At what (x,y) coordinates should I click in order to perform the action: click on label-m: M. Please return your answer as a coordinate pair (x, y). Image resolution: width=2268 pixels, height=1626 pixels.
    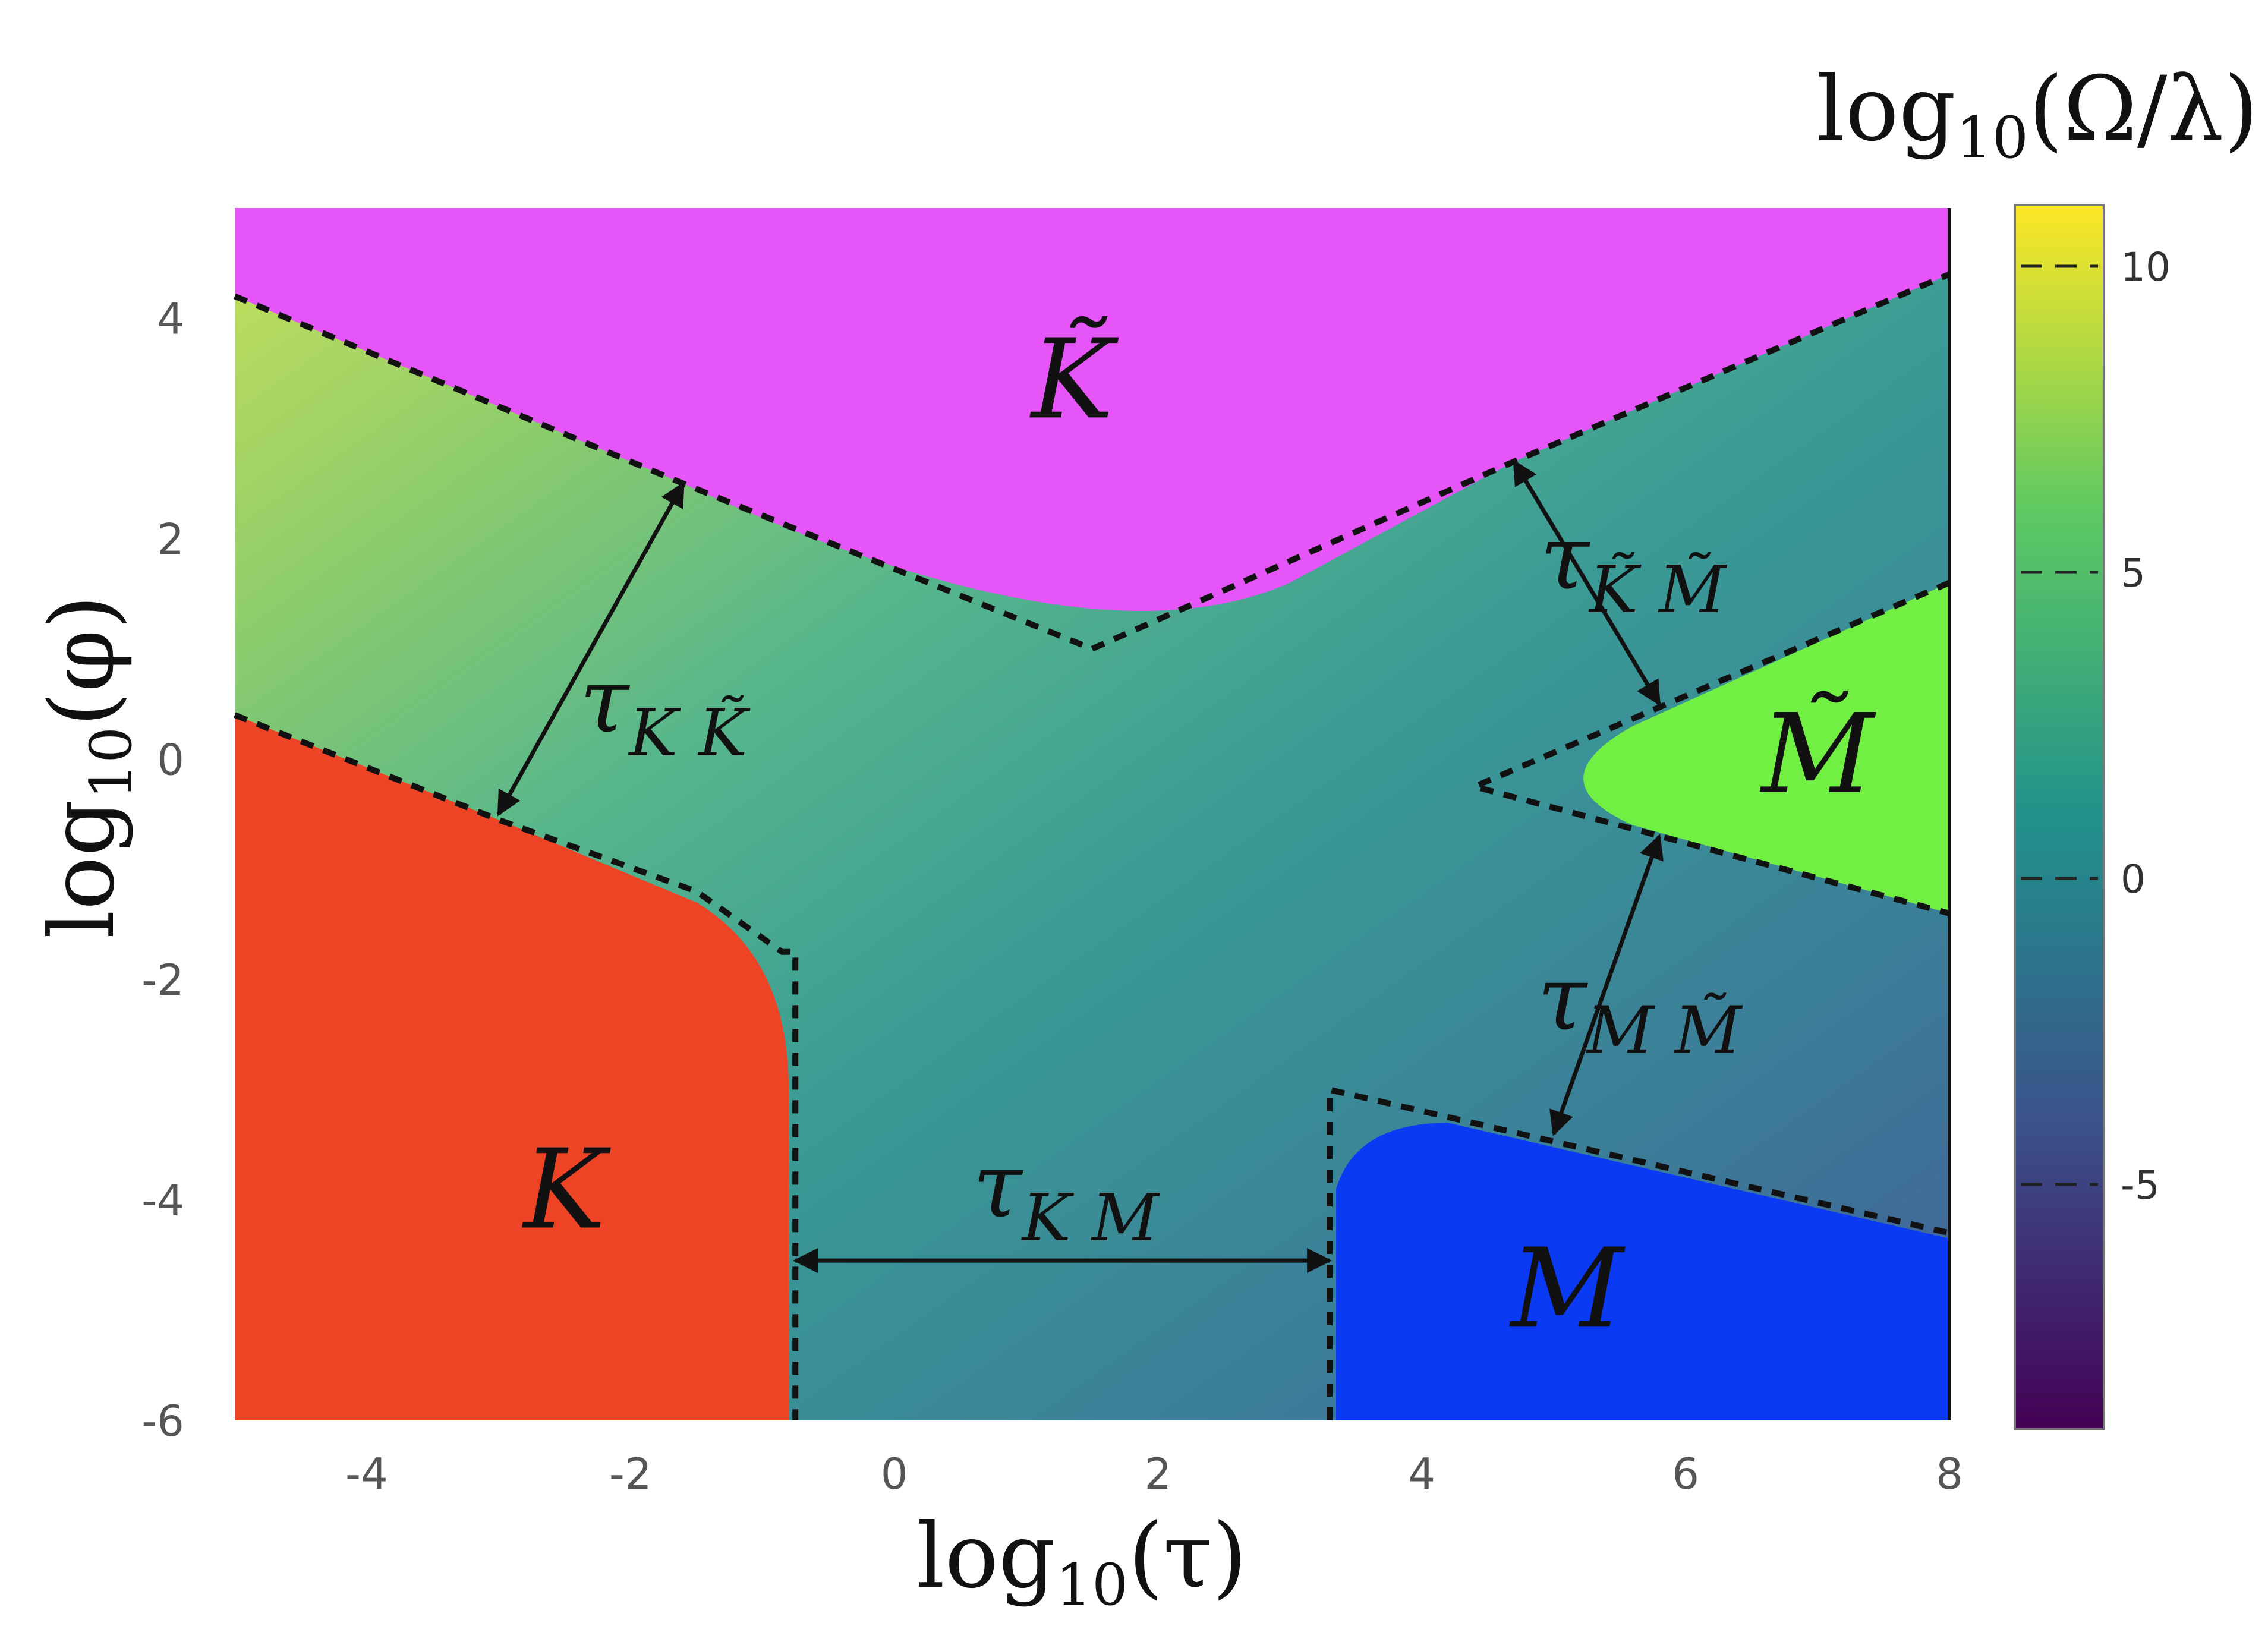
    Looking at the image, I should click on (1567, 1288).